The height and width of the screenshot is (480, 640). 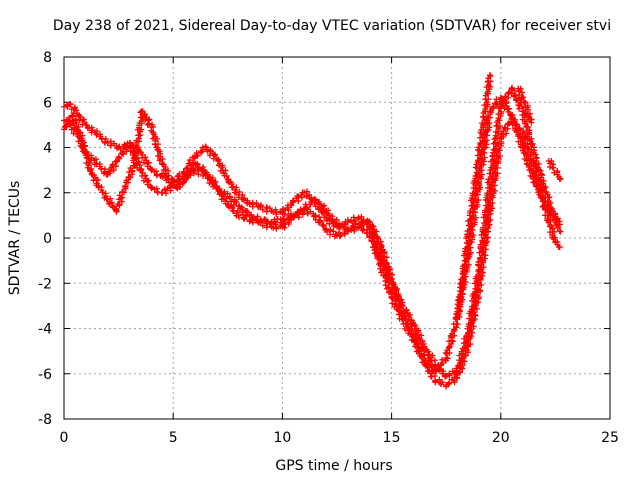 I want to click on y-tick-label: -6, so click(x=45, y=375).